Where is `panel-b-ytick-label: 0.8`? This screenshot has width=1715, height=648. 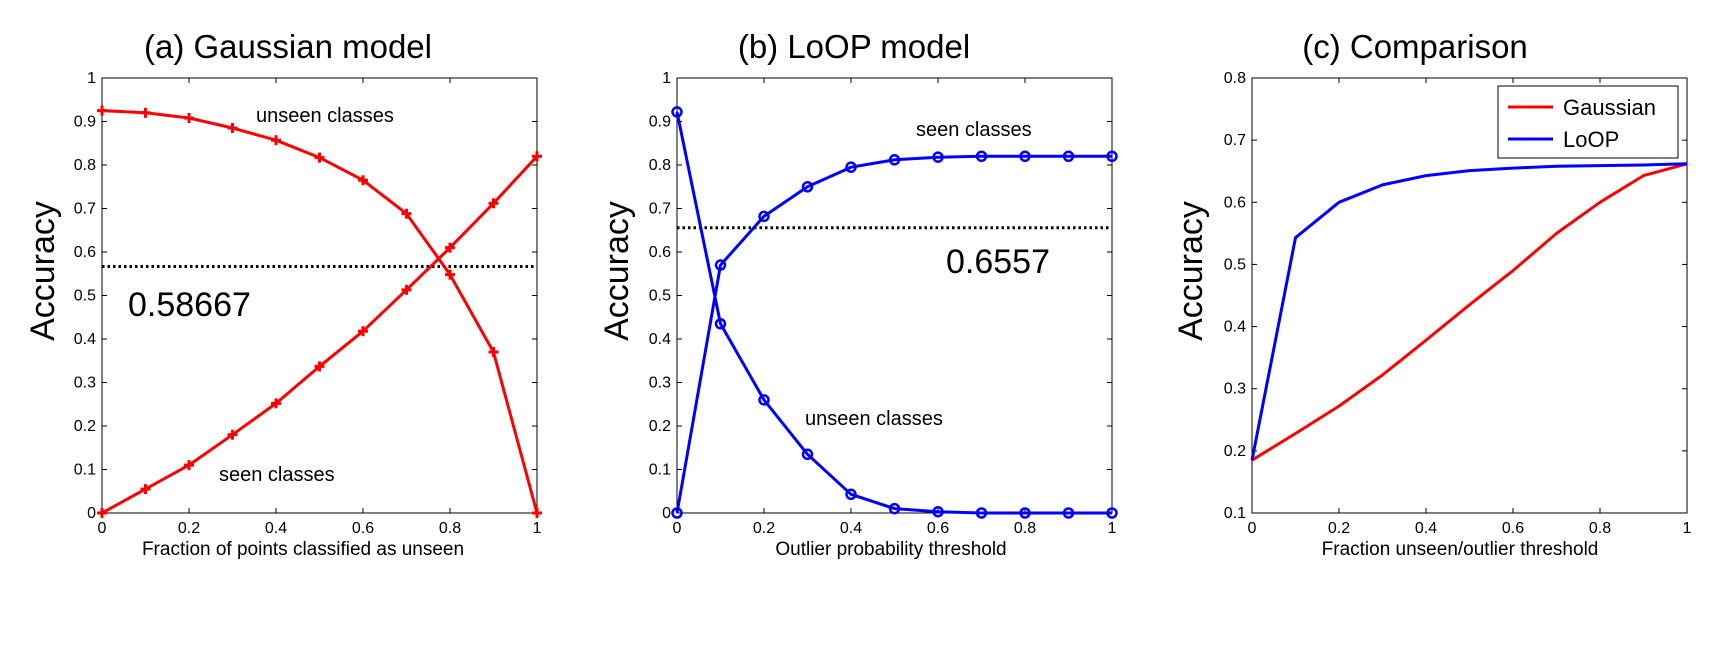 panel-b-ytick-label: 0.8 is located at coordinates (660, 165).